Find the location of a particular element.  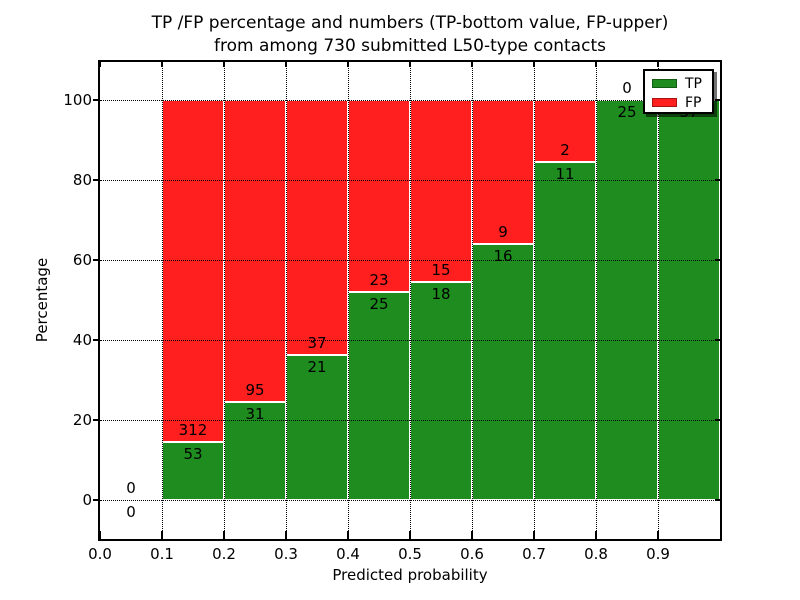

x-tick-label: 0.9 is located at coordinates (658, 554).